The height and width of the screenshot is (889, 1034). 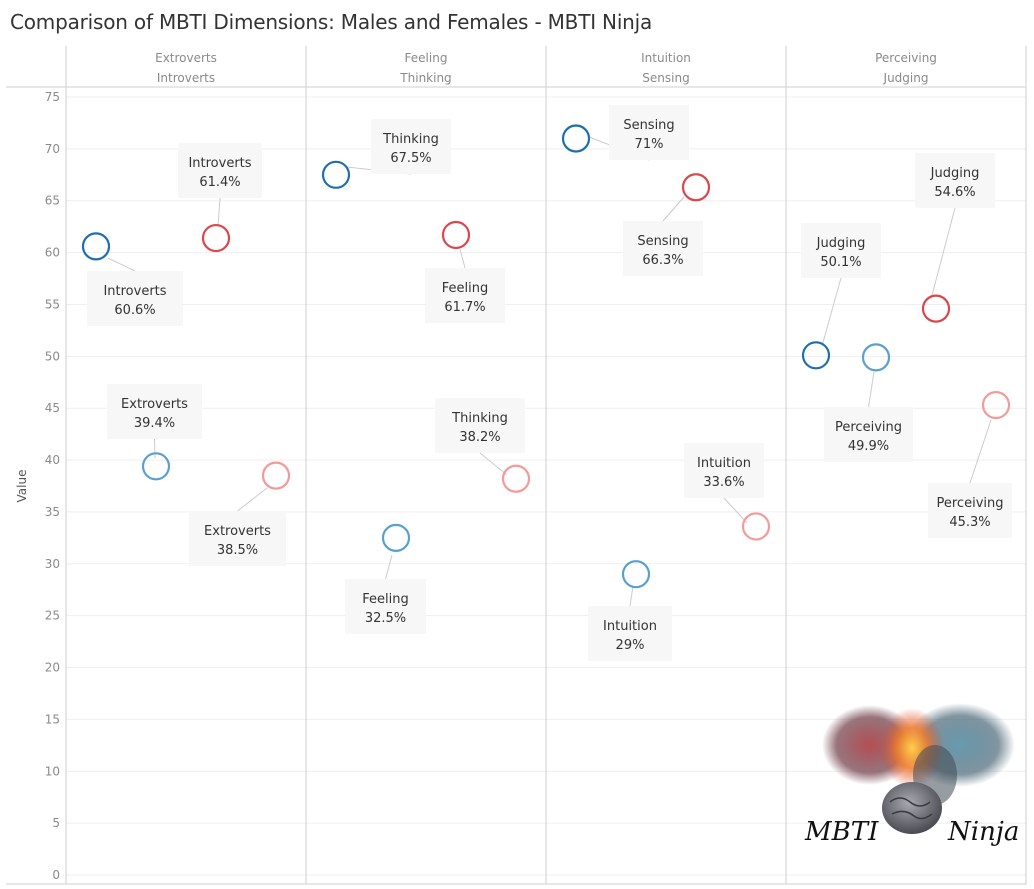 I want to click on y-tick-label: 30, so click(x=52, y=564).